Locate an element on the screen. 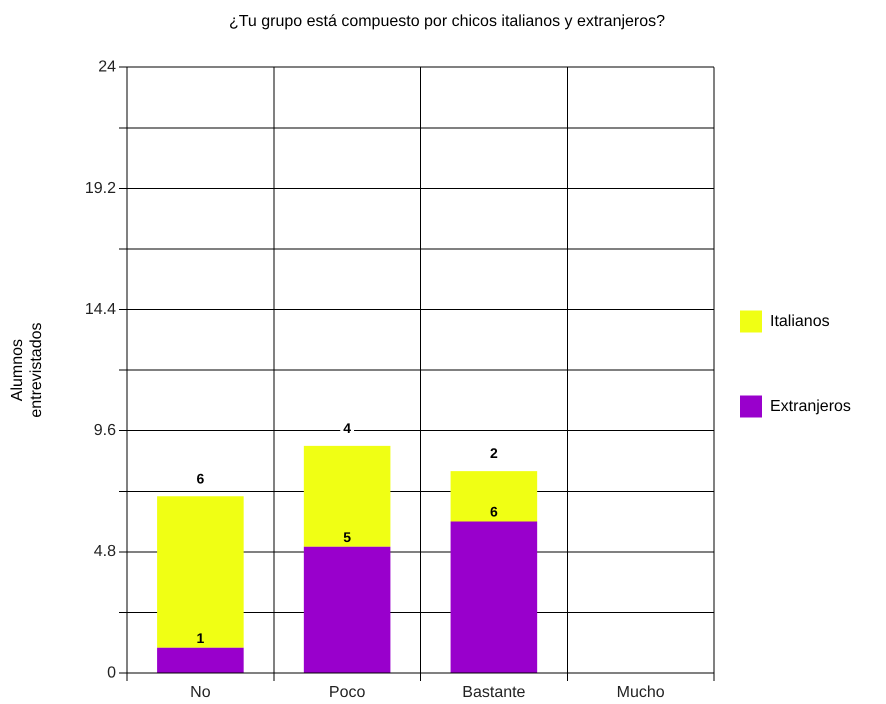 Image resolution: width=886 pixels, height=704 pixels. y-tick-label: 9.6 is located at coordinates (105, 431).